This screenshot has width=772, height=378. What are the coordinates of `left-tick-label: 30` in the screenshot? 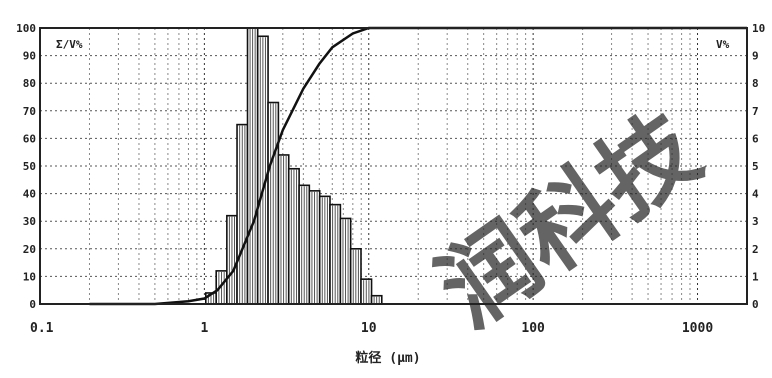 It's located at (29, 221).